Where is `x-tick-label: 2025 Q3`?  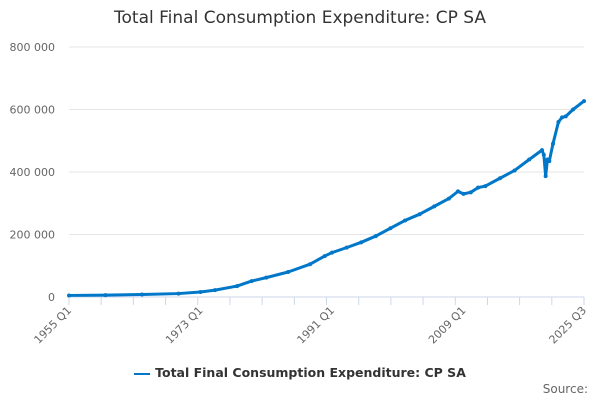 x-tick-label: 2025 Q3 is located at coordinates (568, 325).